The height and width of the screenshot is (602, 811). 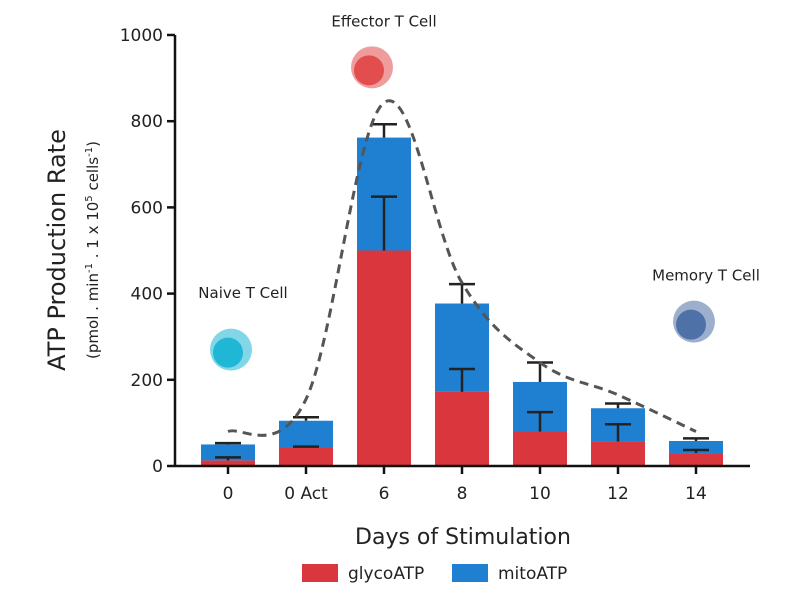 I want to click on annotation-label-1: Effector T Cell, so click(x=383, y=21).